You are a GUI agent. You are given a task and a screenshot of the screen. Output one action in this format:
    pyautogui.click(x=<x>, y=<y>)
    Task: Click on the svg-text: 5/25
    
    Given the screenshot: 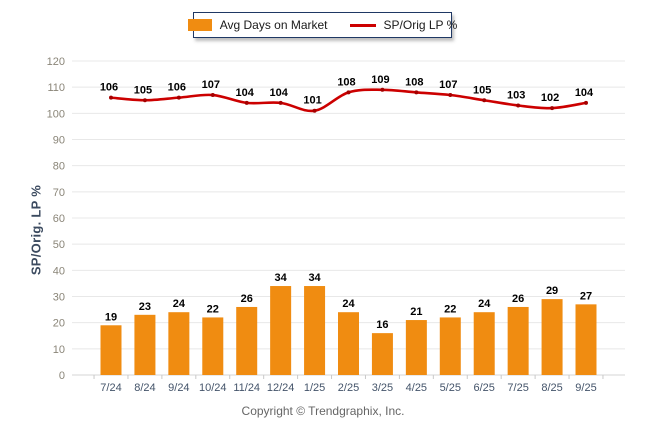 What is the action you would take?
    pyautogui.click(x=450, y=388)
    